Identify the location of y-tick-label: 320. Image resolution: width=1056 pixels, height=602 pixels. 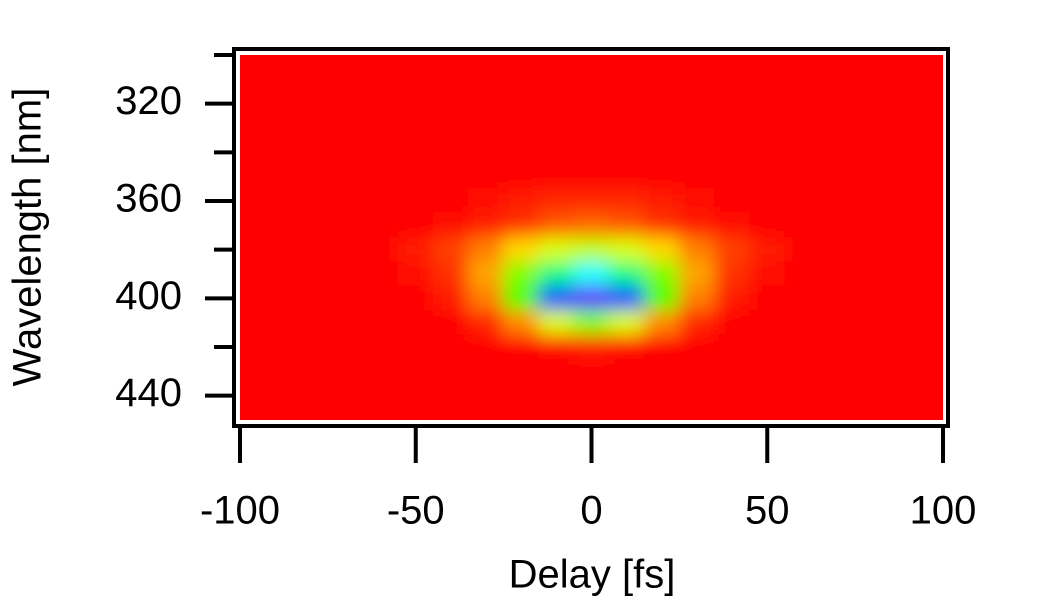
(148, 101).